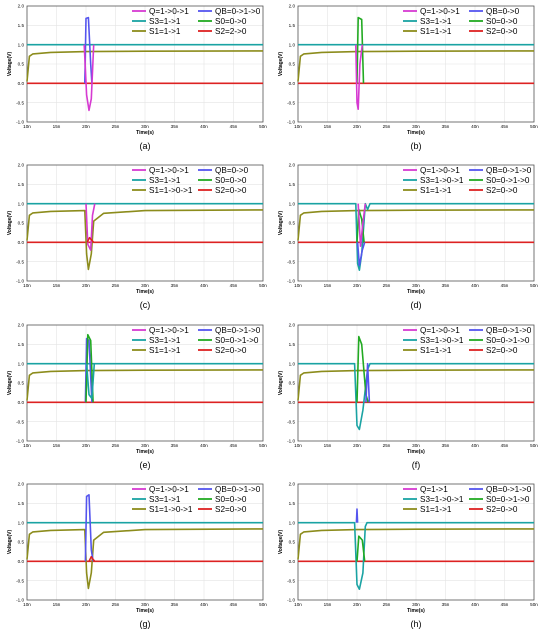 This screenshot has height=631, width=550. What do you see at coordinates (416, 305) in the screenshot?
I see `panel-label: (d)` at bounding box center [416, 305].